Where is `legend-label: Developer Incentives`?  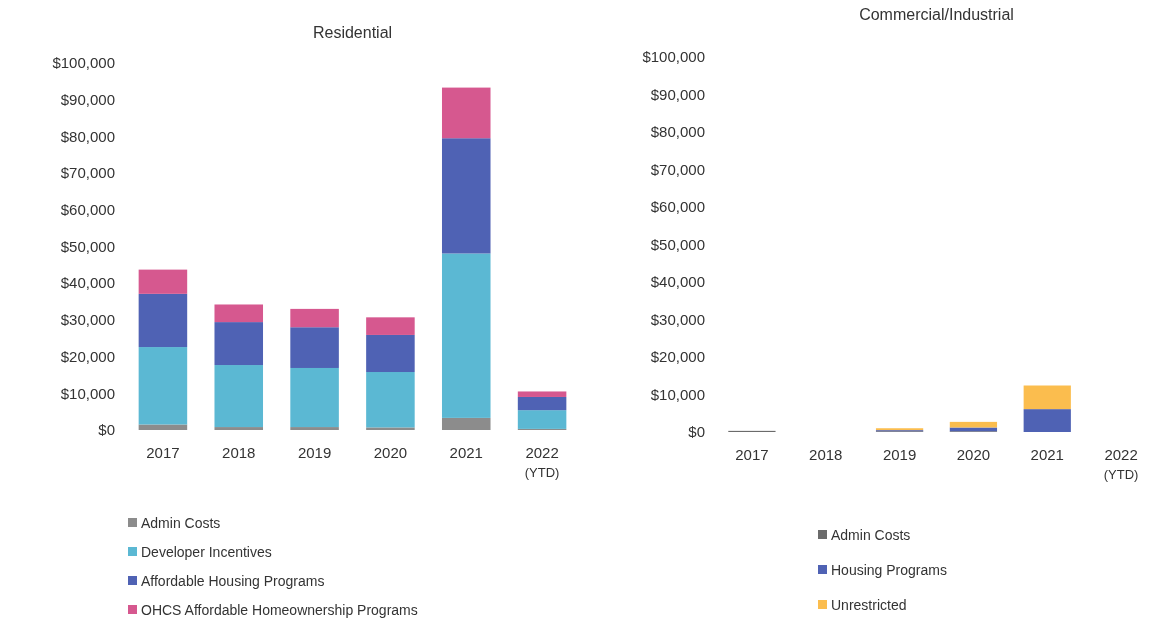
legend-label: Developer Incentives is located at coordinates (206, 551).